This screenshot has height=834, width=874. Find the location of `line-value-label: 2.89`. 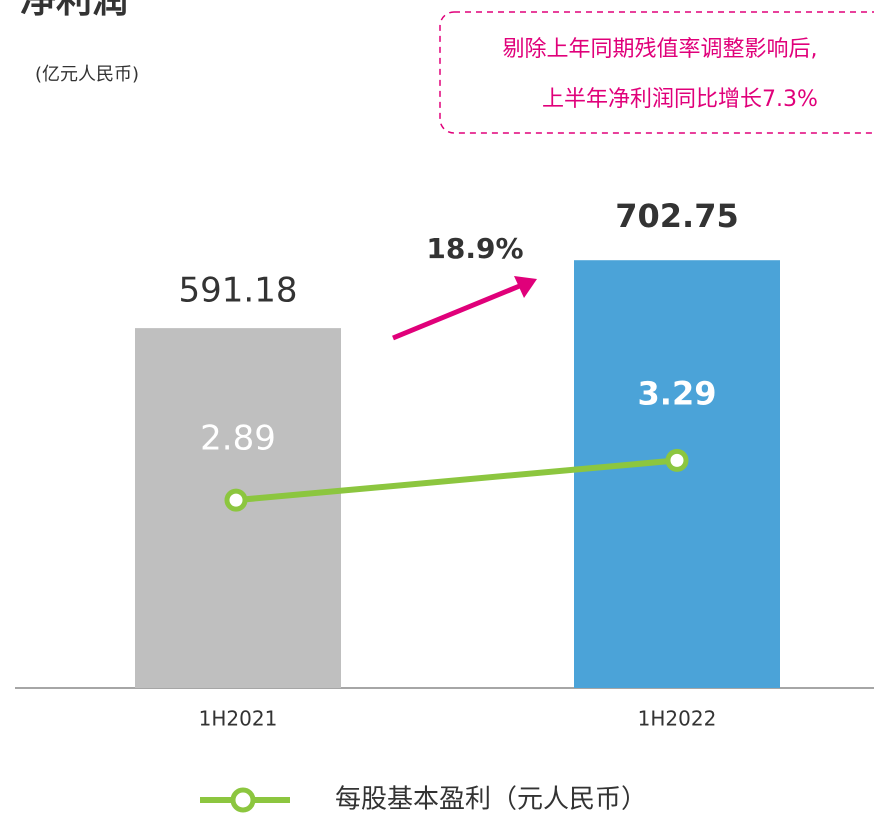

line-value-label: 2.89 is located at coordinates (238, 439).